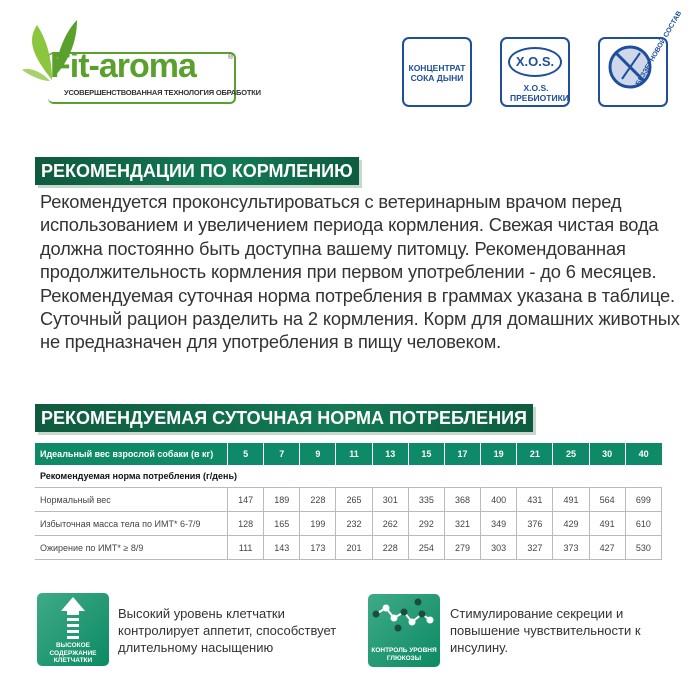 This screenshot has width=700, height=700. I want to click on weight-cell: 13, so click(390, 454).